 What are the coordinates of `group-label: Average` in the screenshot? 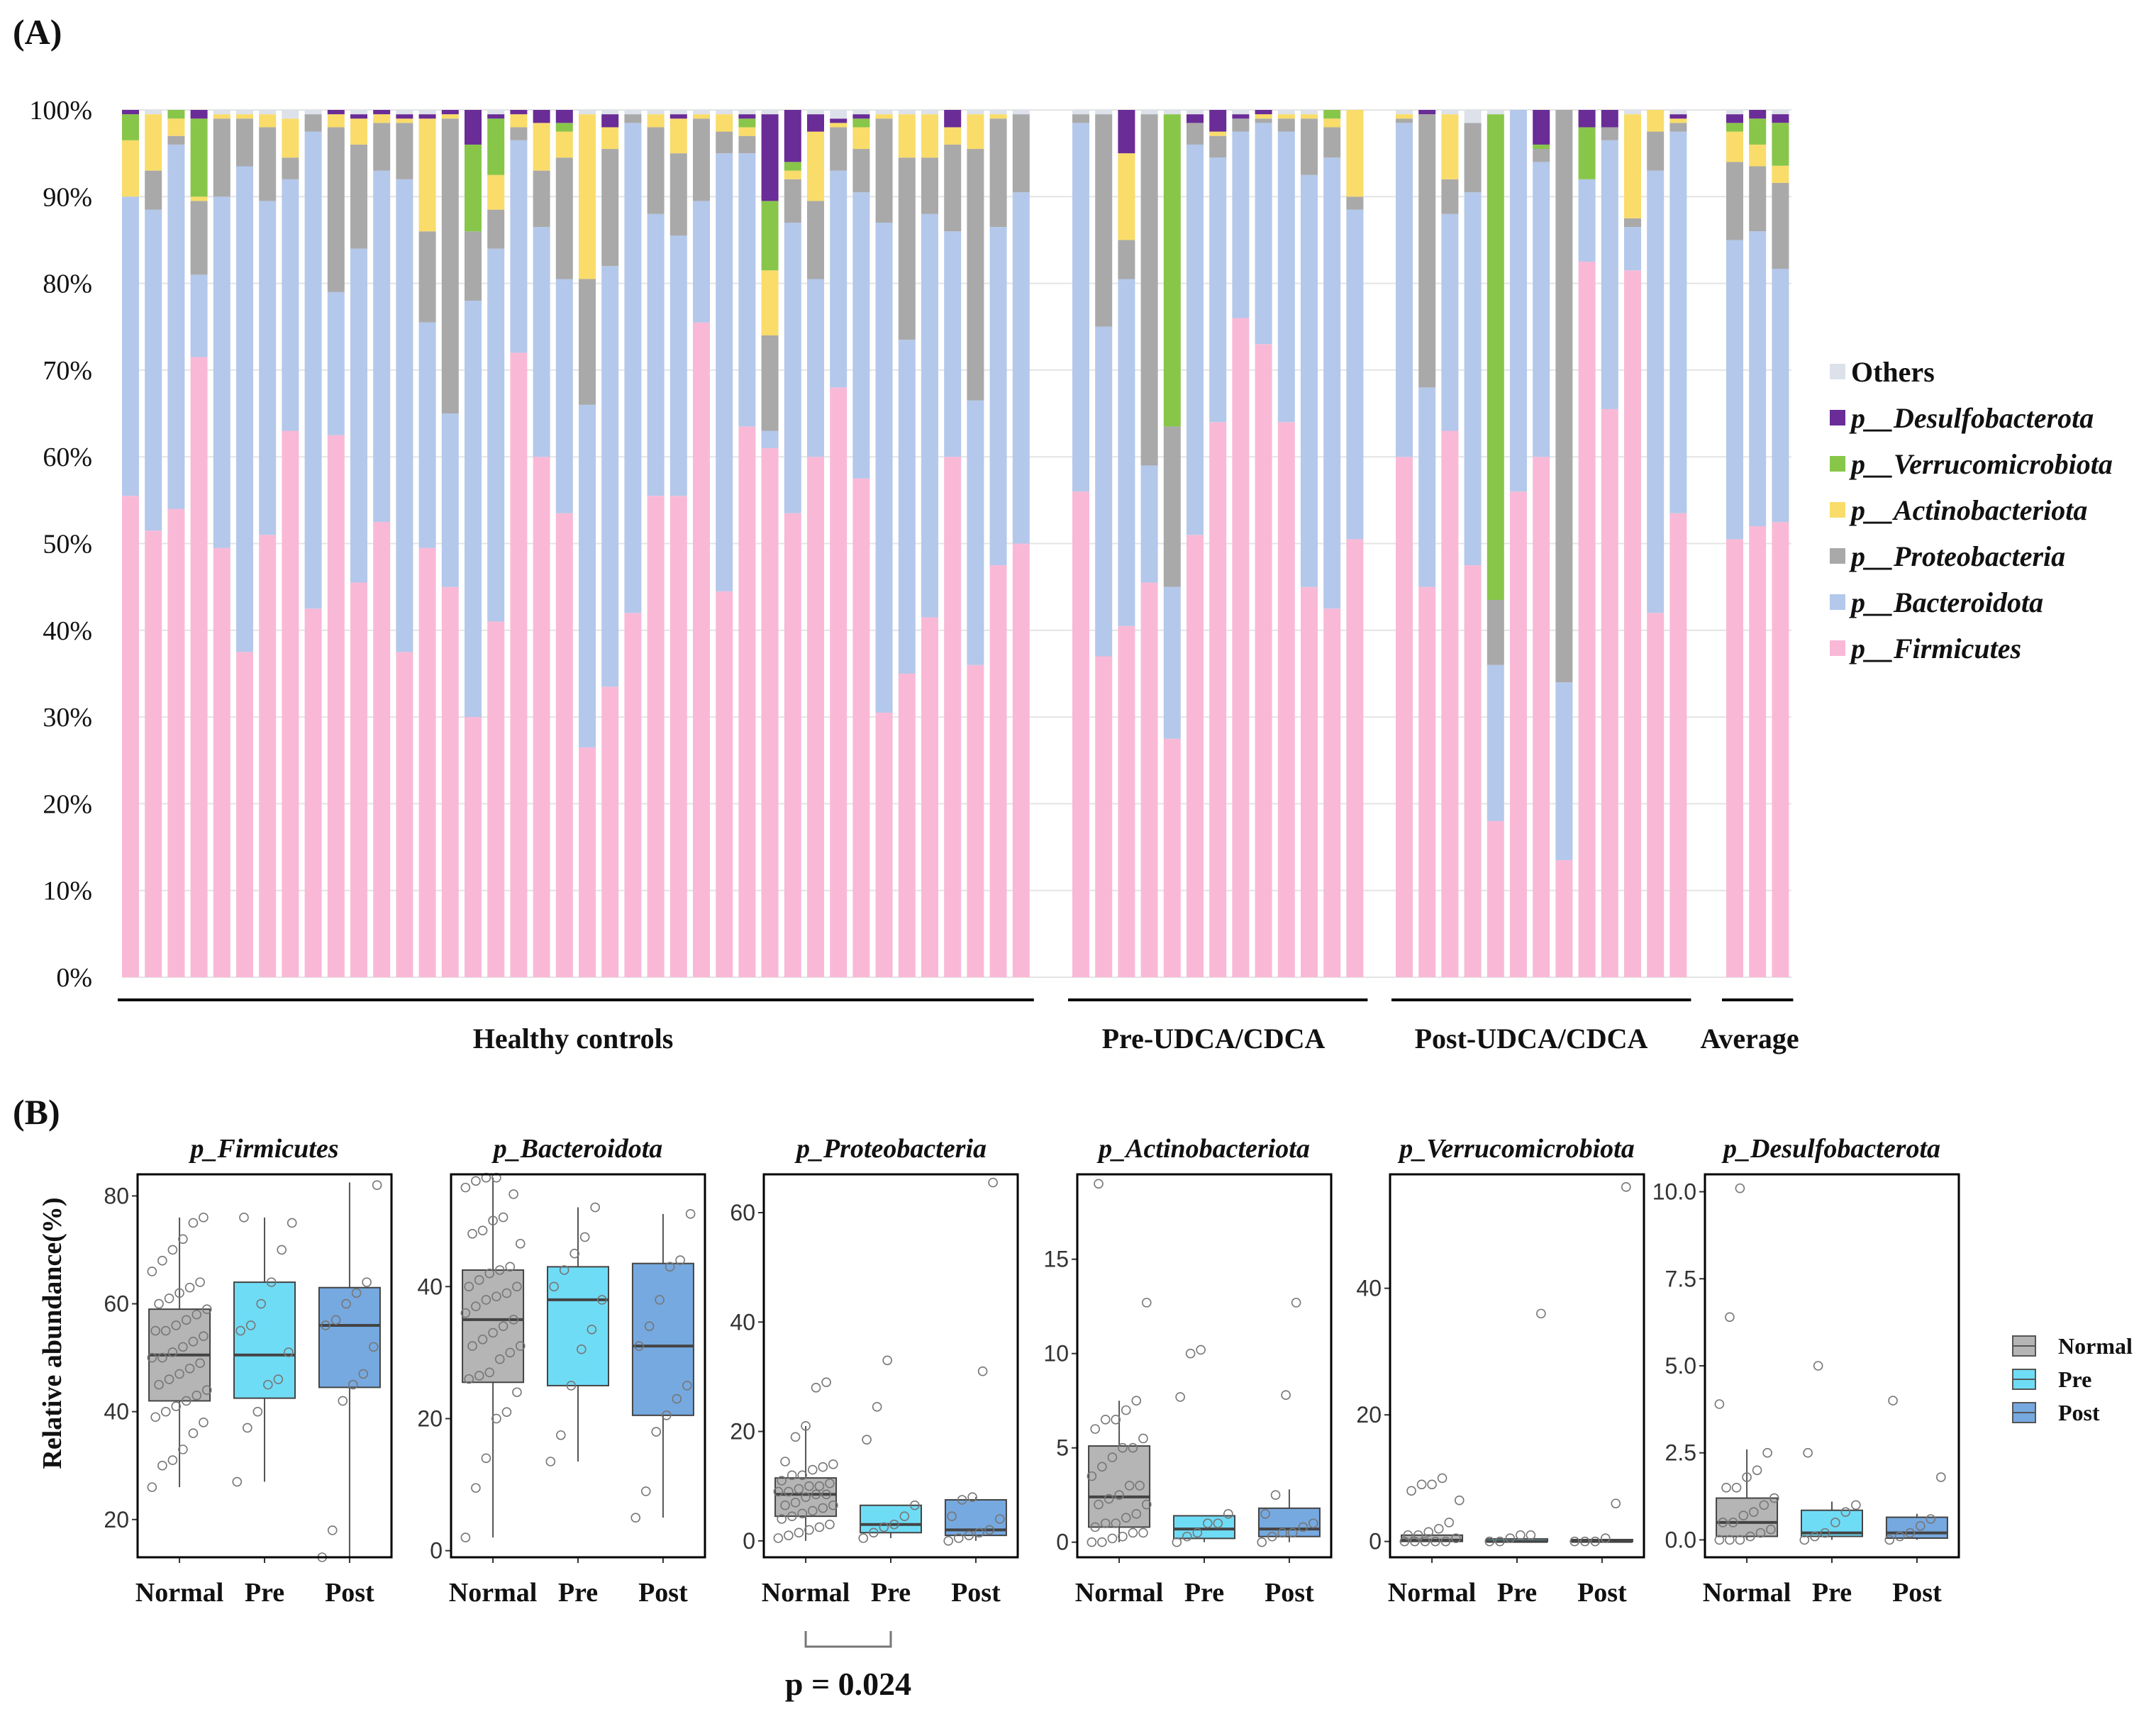 It's located at (1750, 1038).